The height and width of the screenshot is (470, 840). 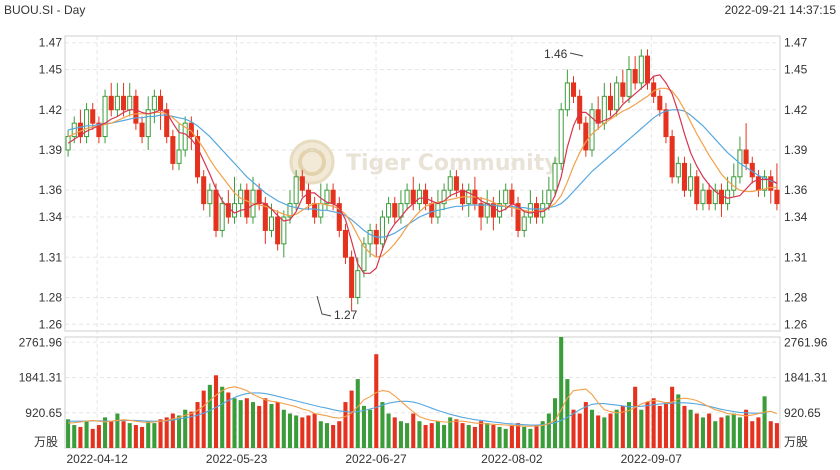 What do you see at coordinates (512, 459) in the screenshot?
I see `date-tick-label: 2022-08-02` at bounding box center [512, 459].